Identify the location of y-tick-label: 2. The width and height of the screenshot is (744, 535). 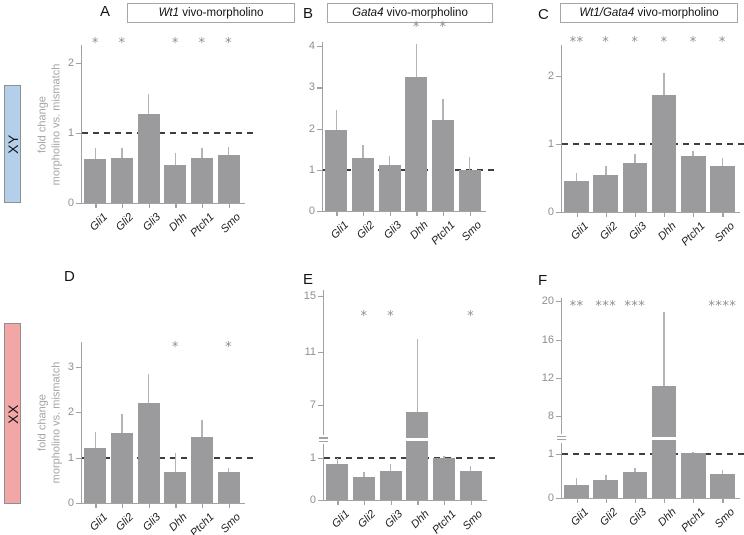
(70, 63).